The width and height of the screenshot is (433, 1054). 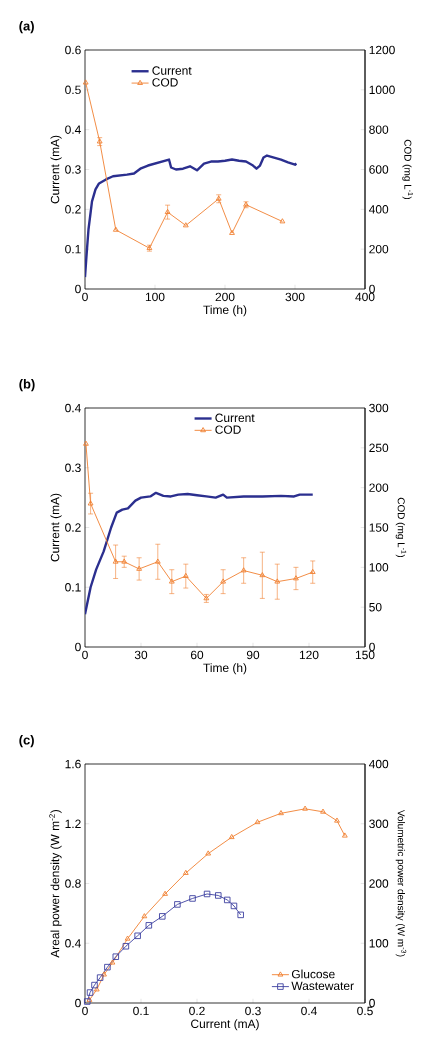 I want to click on x-tick-label: 120, so click(x=309, y=655).